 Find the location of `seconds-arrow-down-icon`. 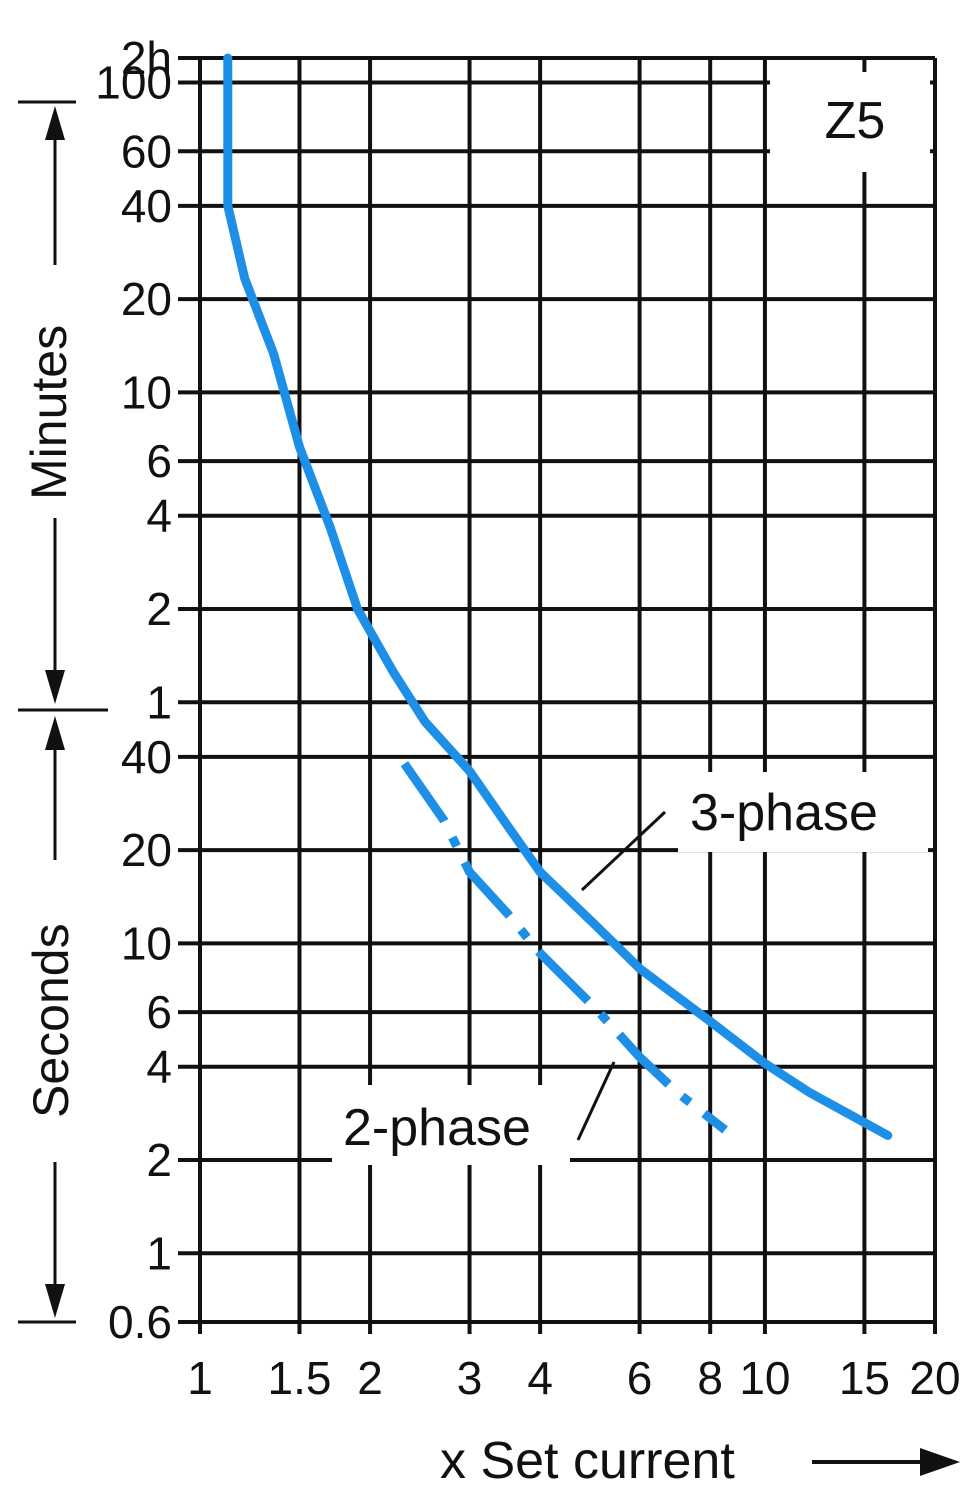

seconds-arrow-down-icon is located at coordinates (55, 1301).